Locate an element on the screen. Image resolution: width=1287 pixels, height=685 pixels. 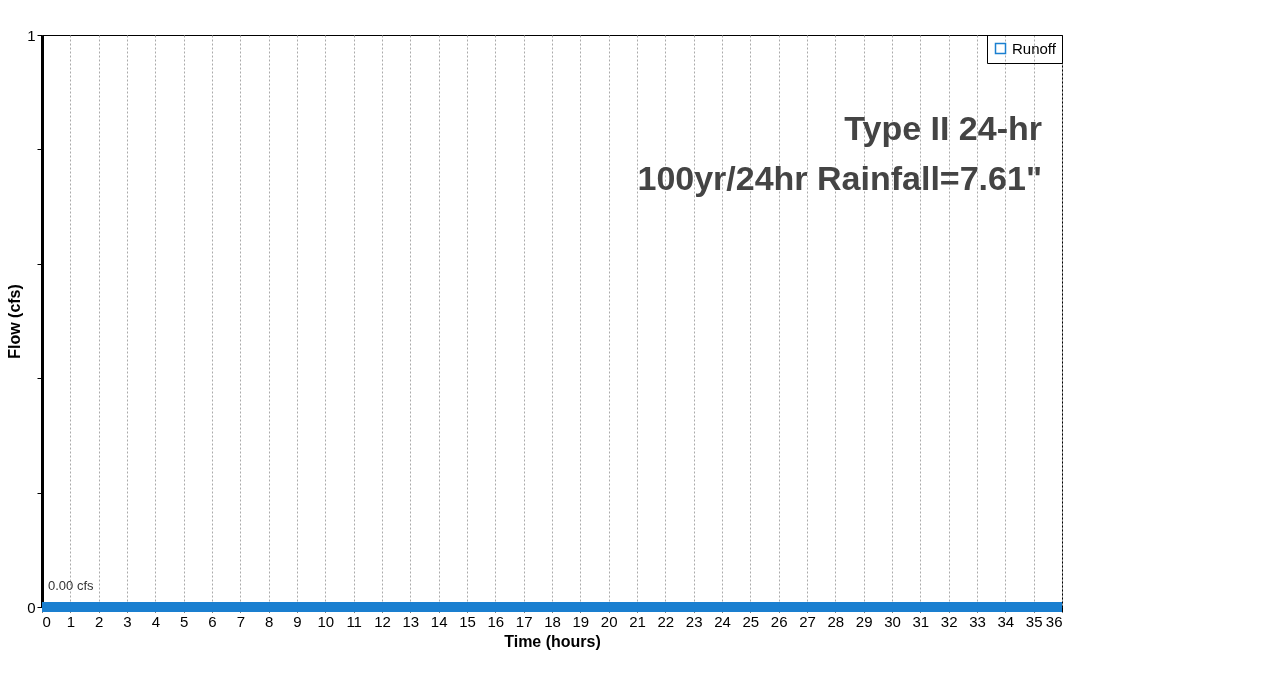
x-tick-label: 33 is located at coordinates (977, 621).